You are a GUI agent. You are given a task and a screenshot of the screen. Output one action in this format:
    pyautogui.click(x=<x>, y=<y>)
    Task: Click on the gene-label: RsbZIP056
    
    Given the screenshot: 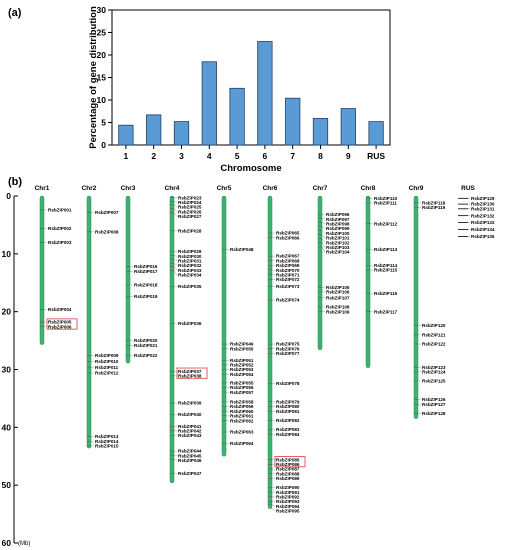 What is the action you would take?
    pyautogui.click(x=242, y=387)
    